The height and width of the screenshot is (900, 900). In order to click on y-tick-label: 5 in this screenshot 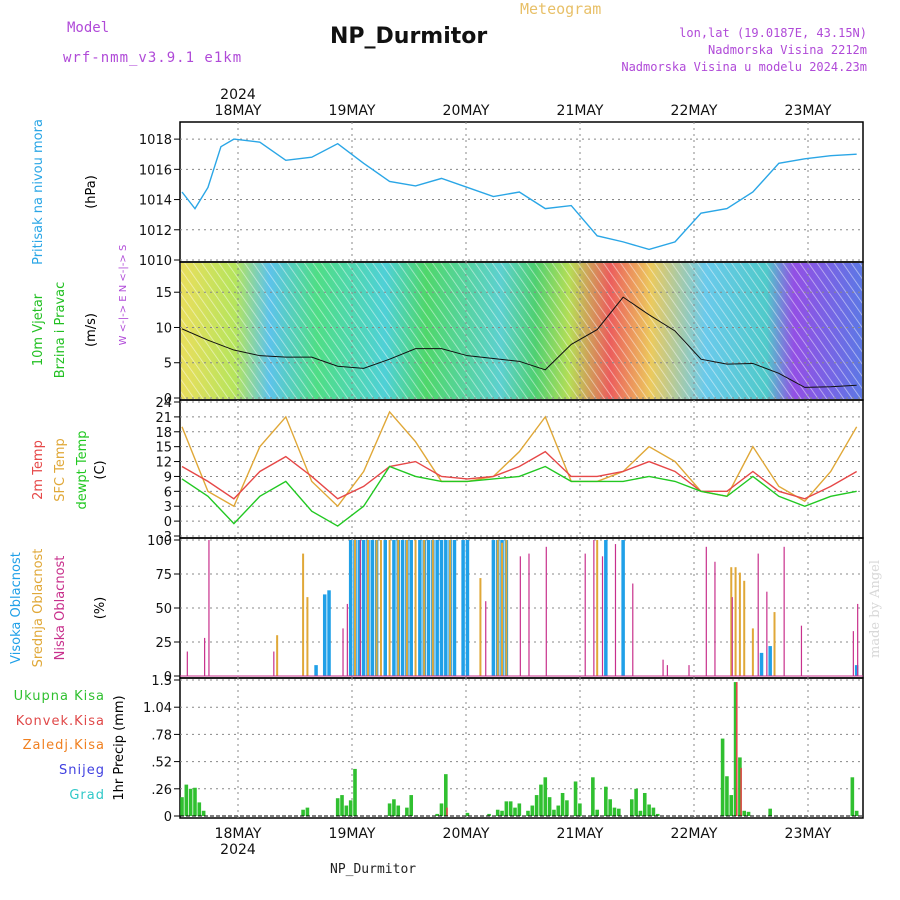, I will do `click(168, 364)`.